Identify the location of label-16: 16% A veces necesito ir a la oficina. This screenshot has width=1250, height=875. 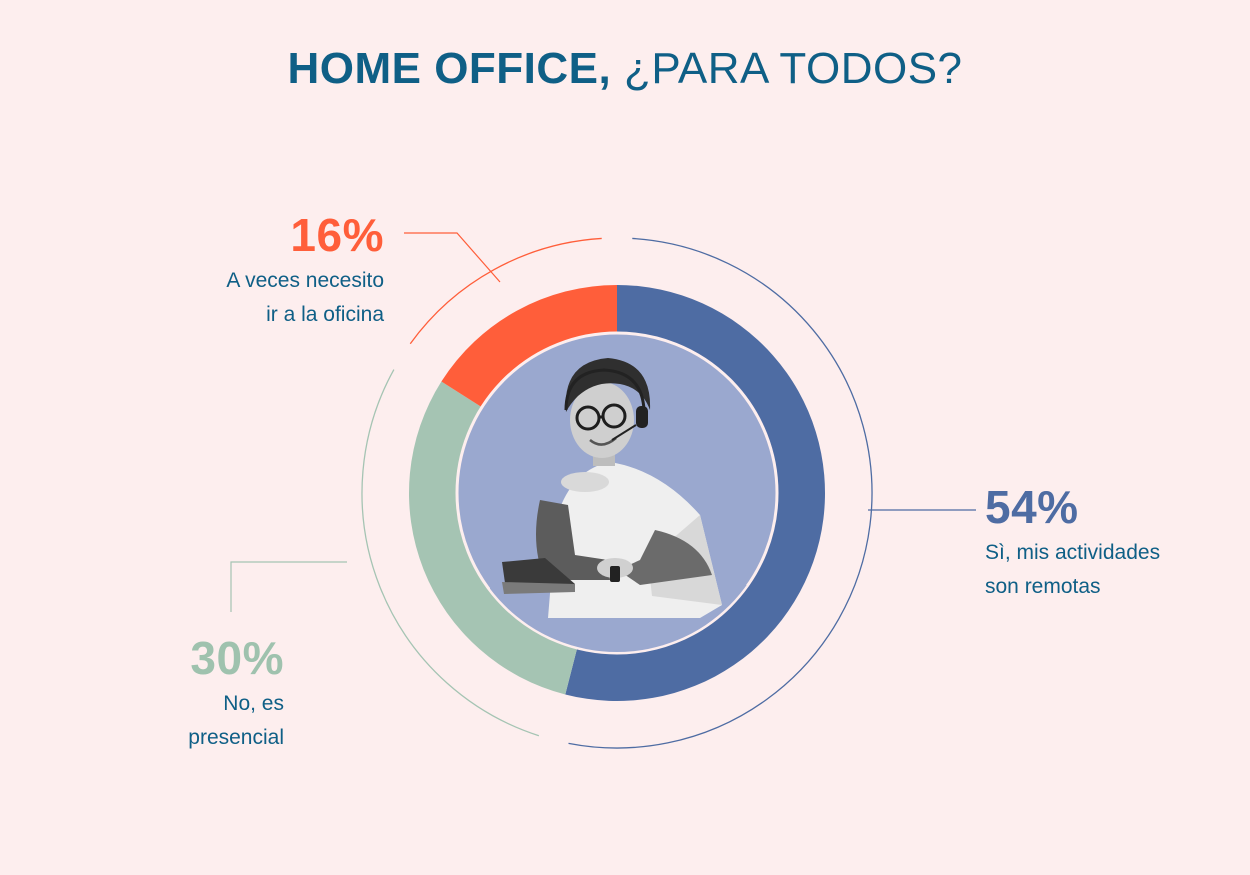
(254, 272).